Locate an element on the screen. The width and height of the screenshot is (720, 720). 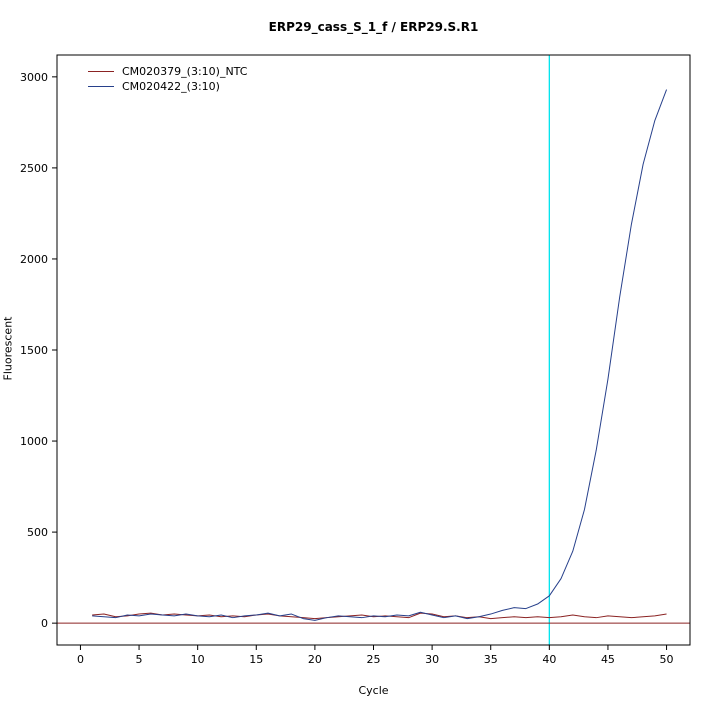
x-tick-label: 15 is located at coordinates (256, 659).